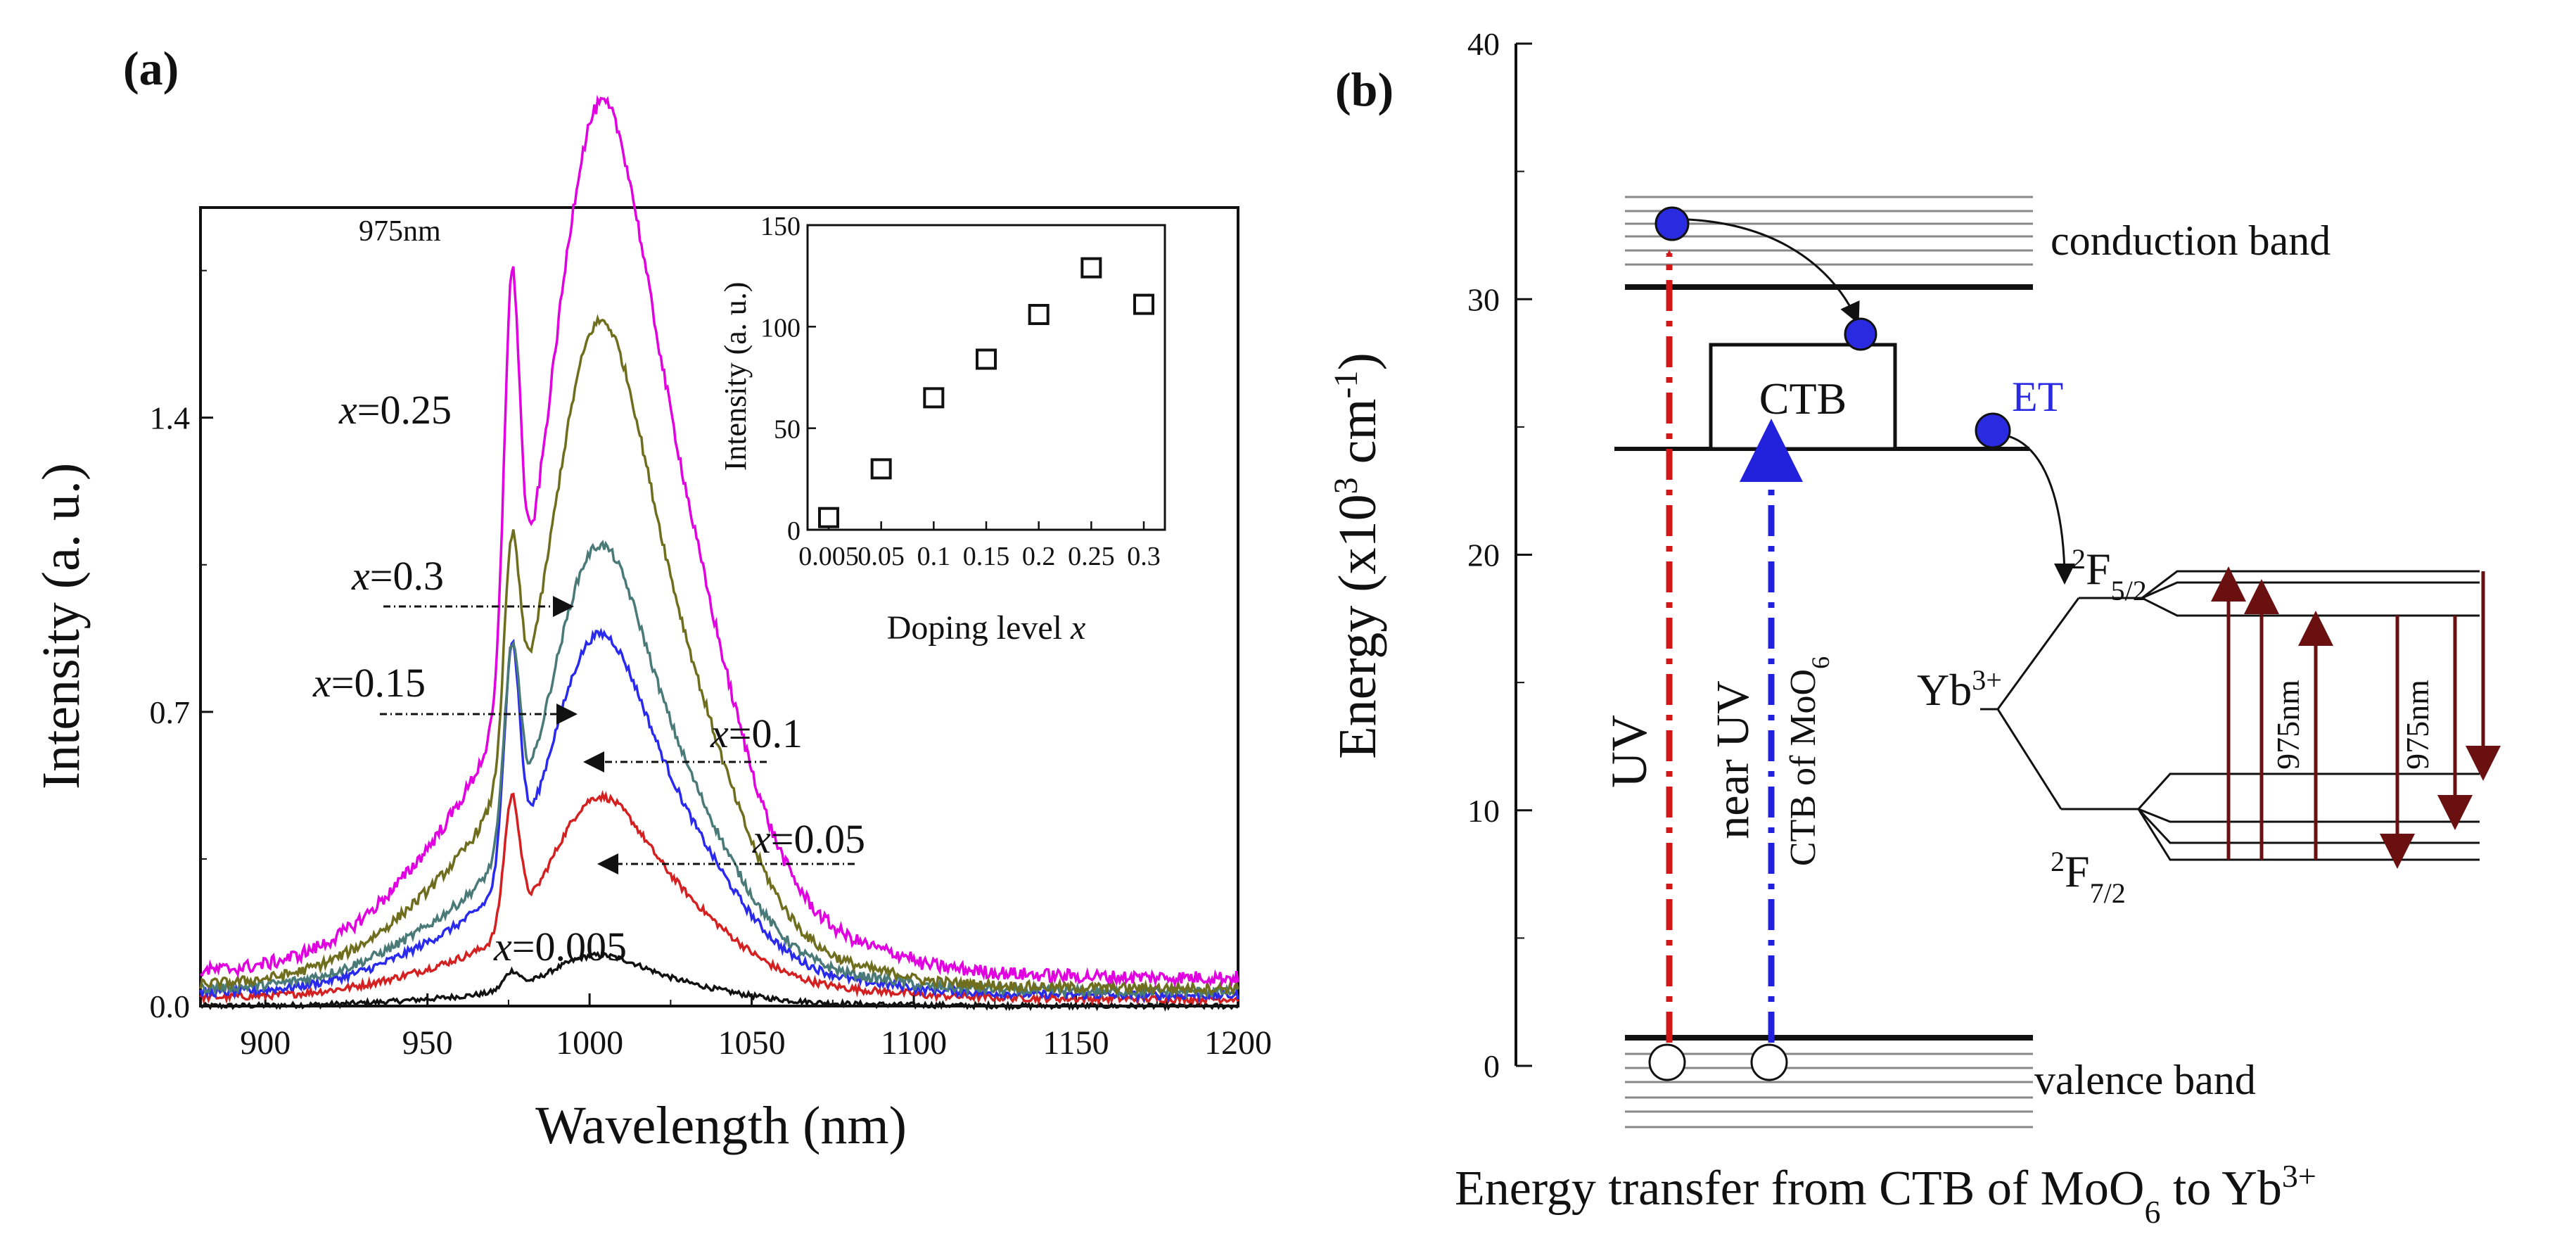  What do you see at coordinates (780, 328) in the screenshot?
I see `inset-y-tick-label: 100` at bounding box center [780, 328].